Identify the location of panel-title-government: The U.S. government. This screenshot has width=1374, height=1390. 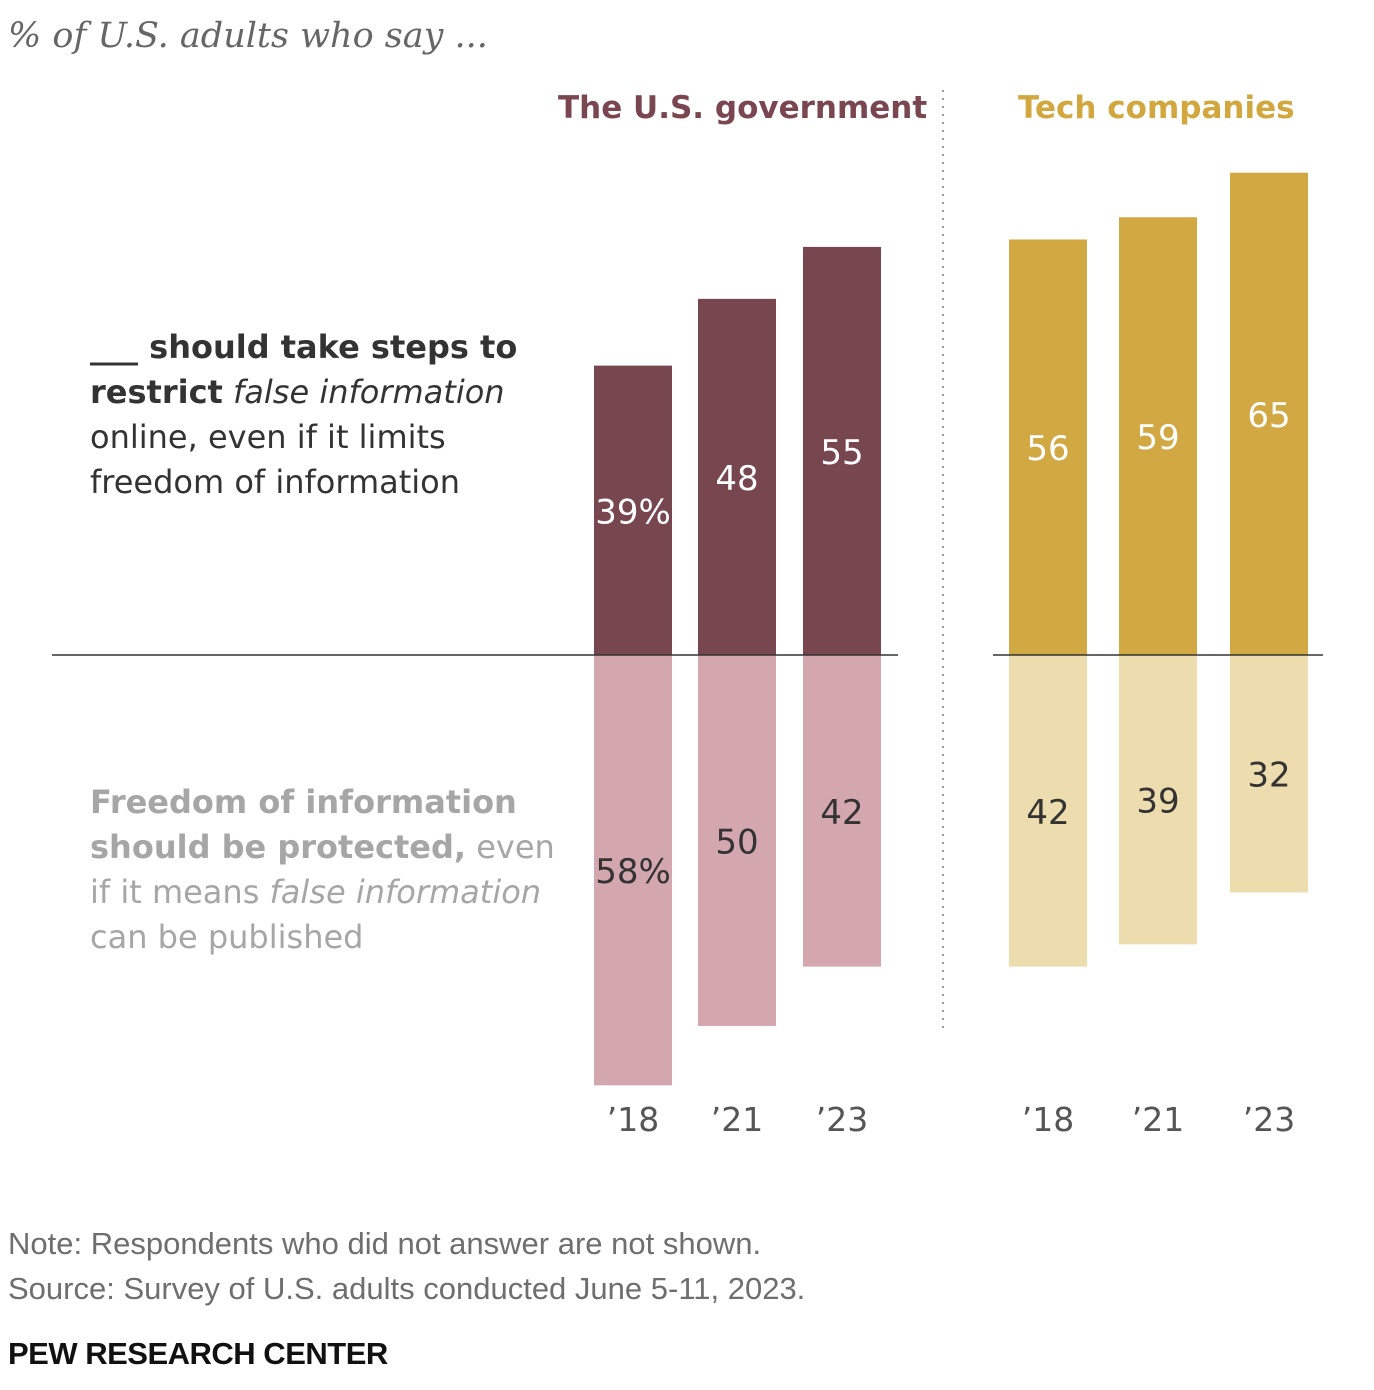
(743, 108).